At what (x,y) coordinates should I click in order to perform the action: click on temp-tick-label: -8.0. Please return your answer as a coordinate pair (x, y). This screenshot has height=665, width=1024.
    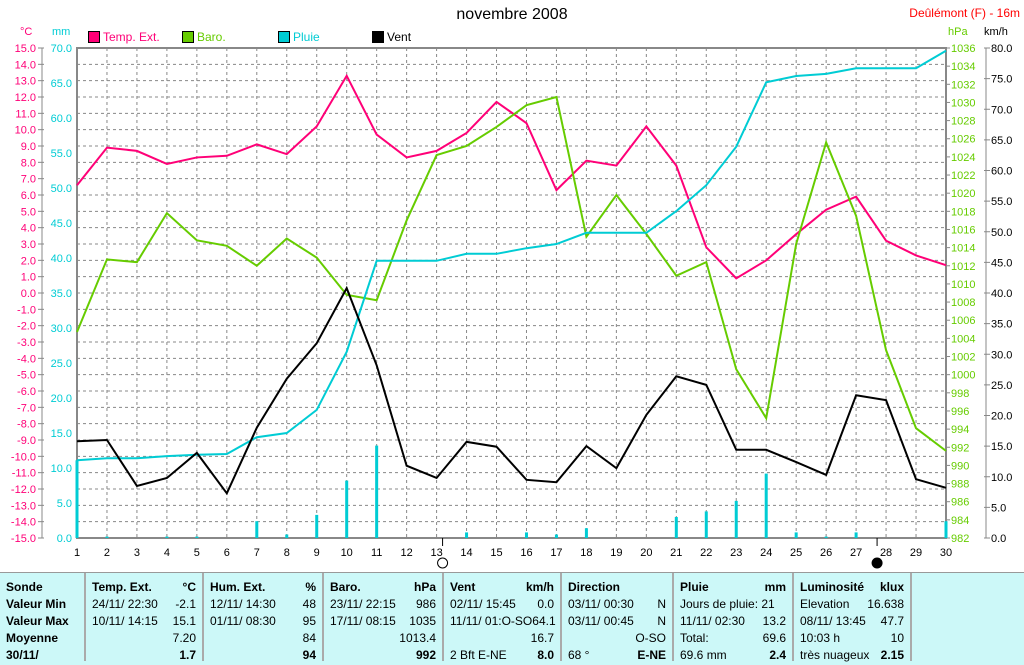
    Looking at the image, I should click on (26, 425).